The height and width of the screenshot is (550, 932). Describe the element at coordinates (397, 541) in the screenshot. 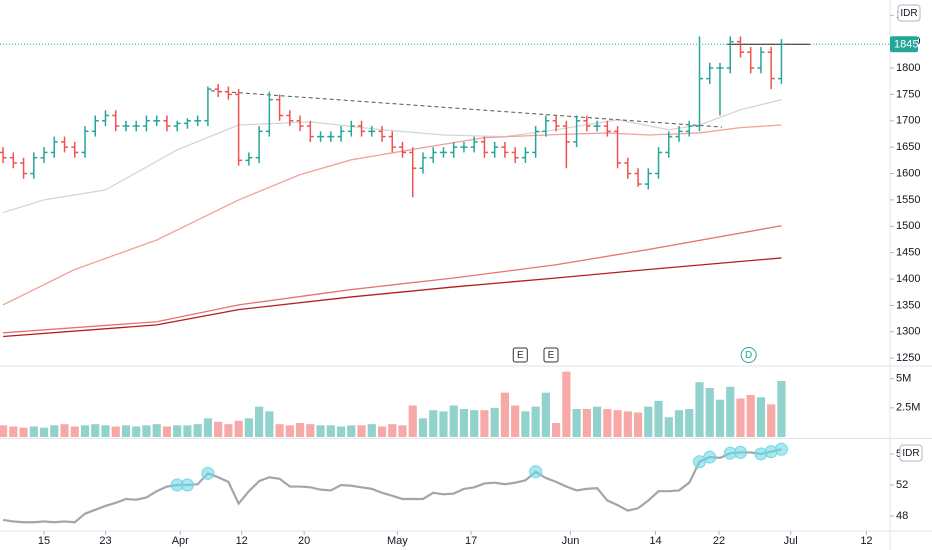

I see `x-tick-label: May` at that location.